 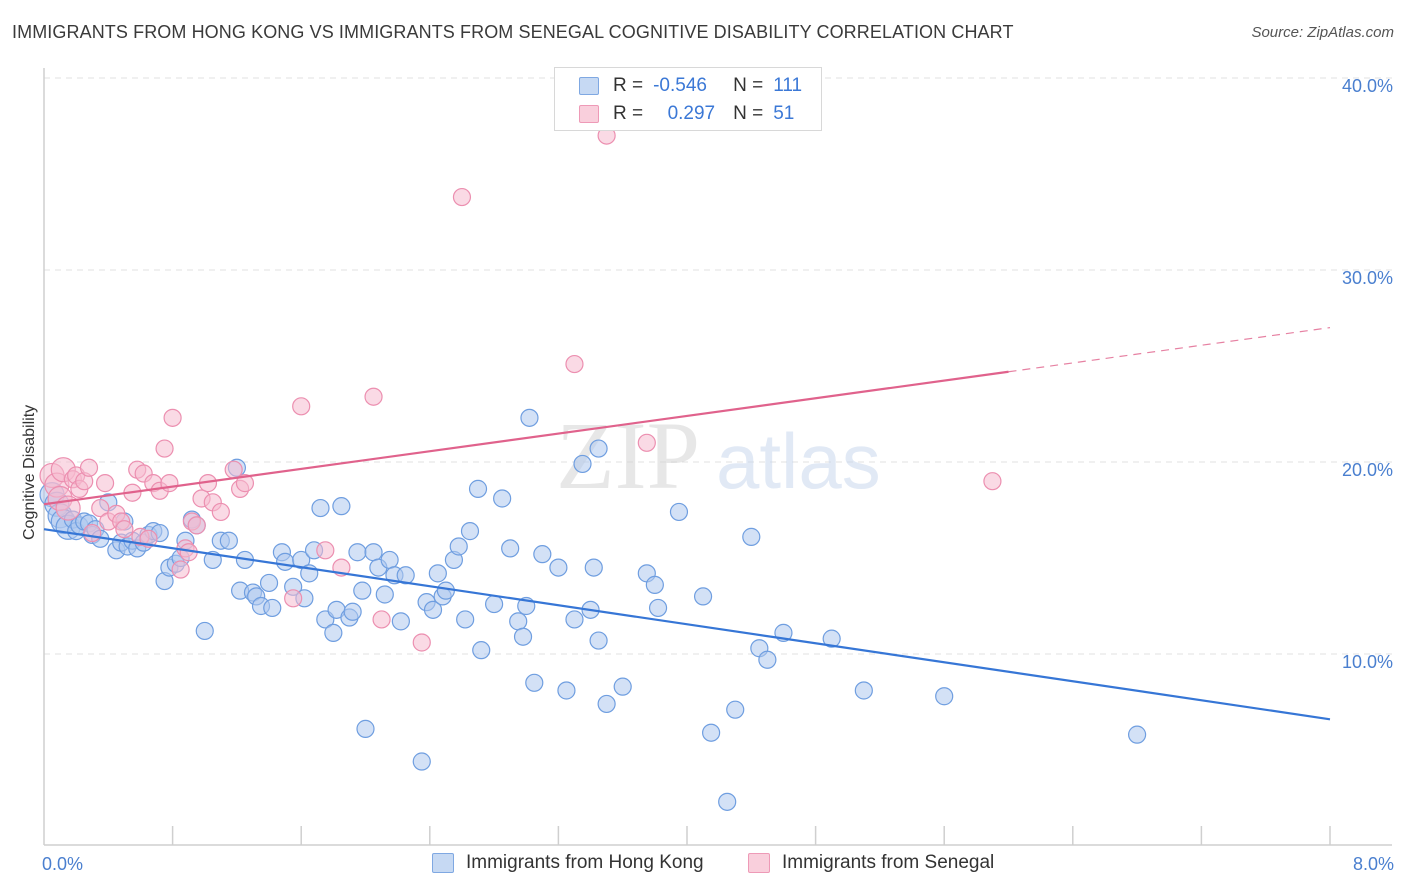 I want to click on y-tick-label: 10.0%, so click(x=1367, y=662).